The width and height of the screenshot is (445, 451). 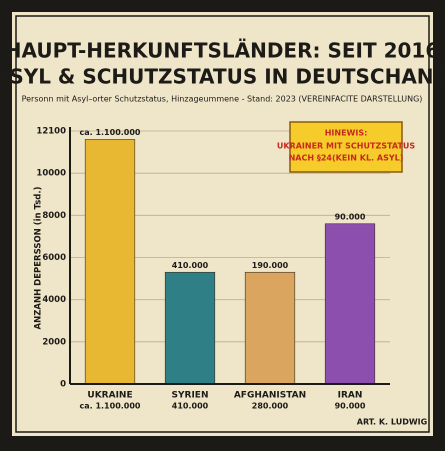 I want to click on chart-title-line2: ASYL & SCHUTZSTATUS IN DEUTSCHAND, so click(x=222, y=77).